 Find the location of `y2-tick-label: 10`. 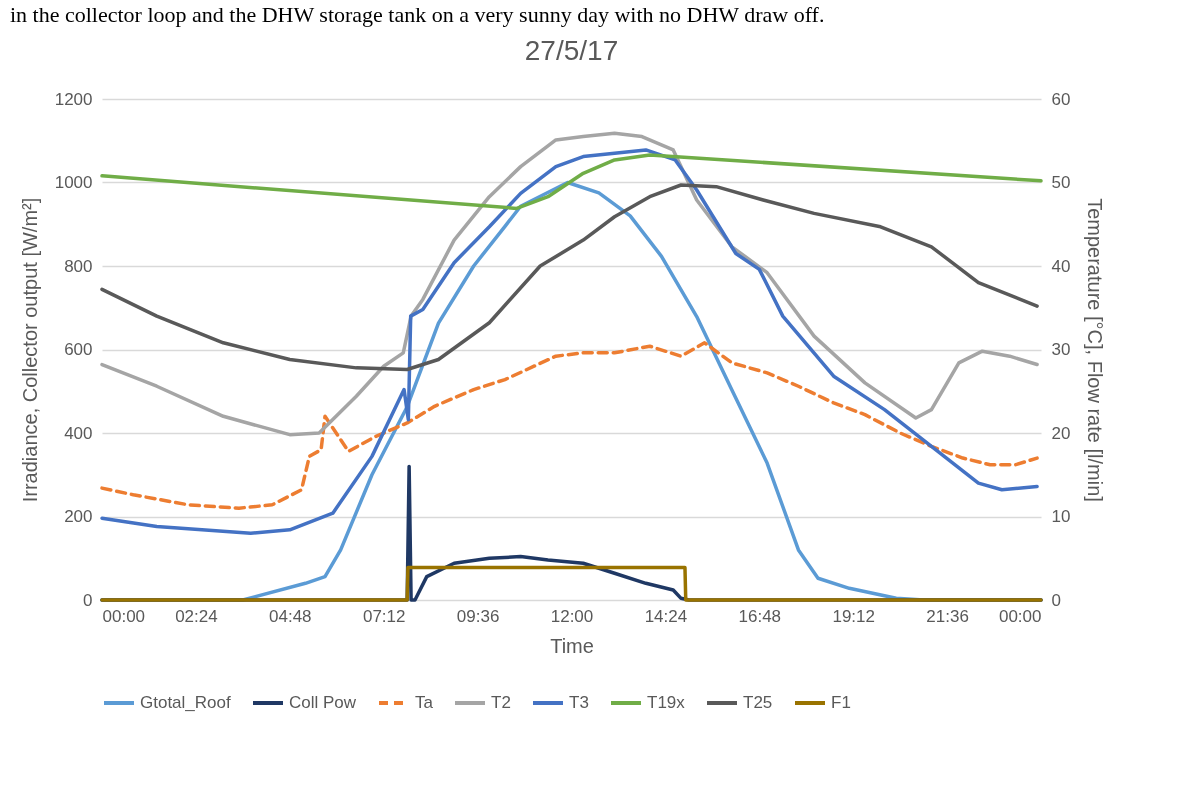

y2-tick-label: 10 is located at coordinates (1061, 516).